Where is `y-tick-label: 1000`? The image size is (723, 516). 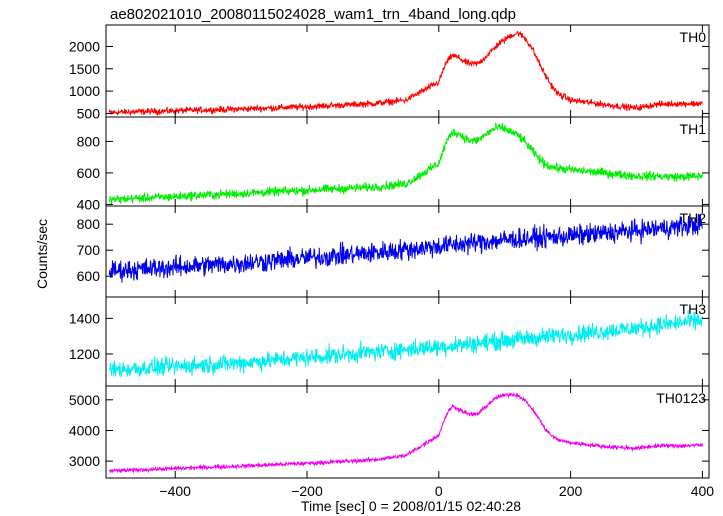 y-tick-label: 1000 is located at coordinates (84, 91).